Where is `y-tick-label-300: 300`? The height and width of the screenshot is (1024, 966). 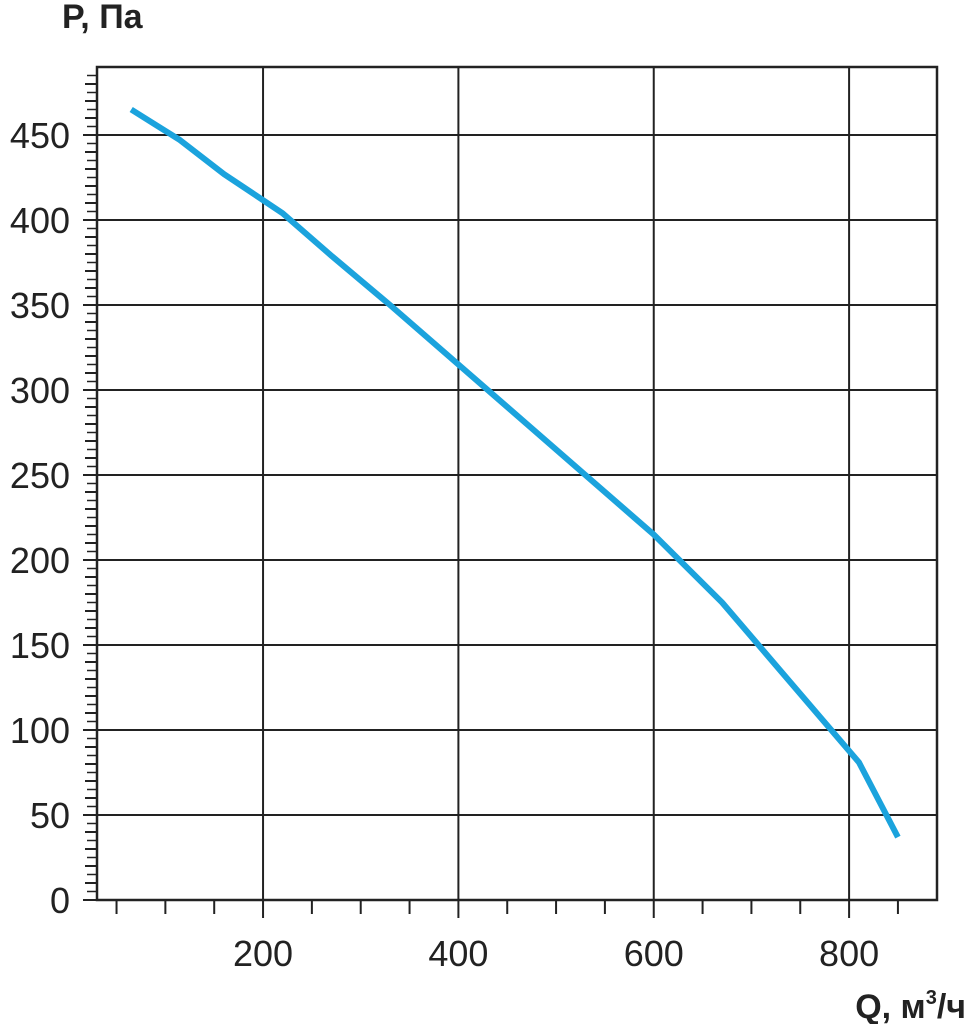 y-tick-label-300: 300 is located at coordinates (40, 390).